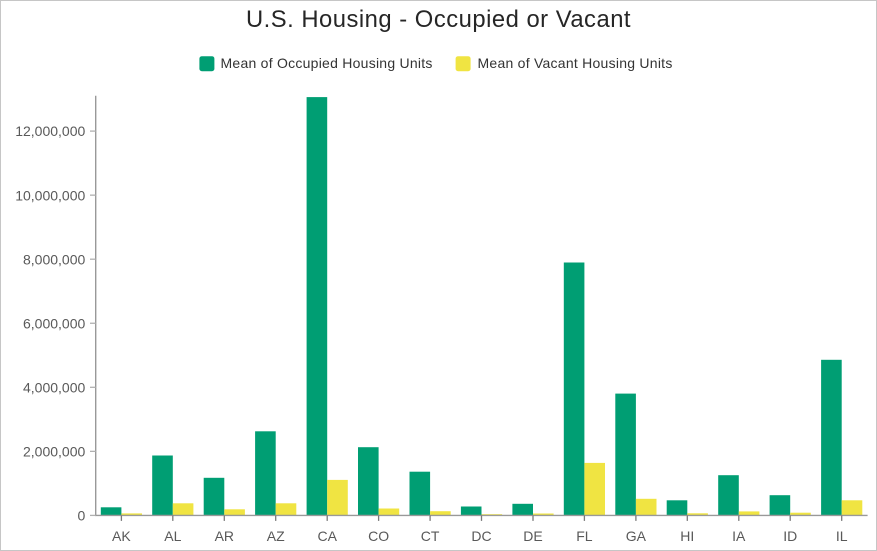 Image resolution: width=877 pixels, height=551 pixels. Describe the element at coordinates (636, 536) in the screenshot. I see `svg-text: GA` at that location.